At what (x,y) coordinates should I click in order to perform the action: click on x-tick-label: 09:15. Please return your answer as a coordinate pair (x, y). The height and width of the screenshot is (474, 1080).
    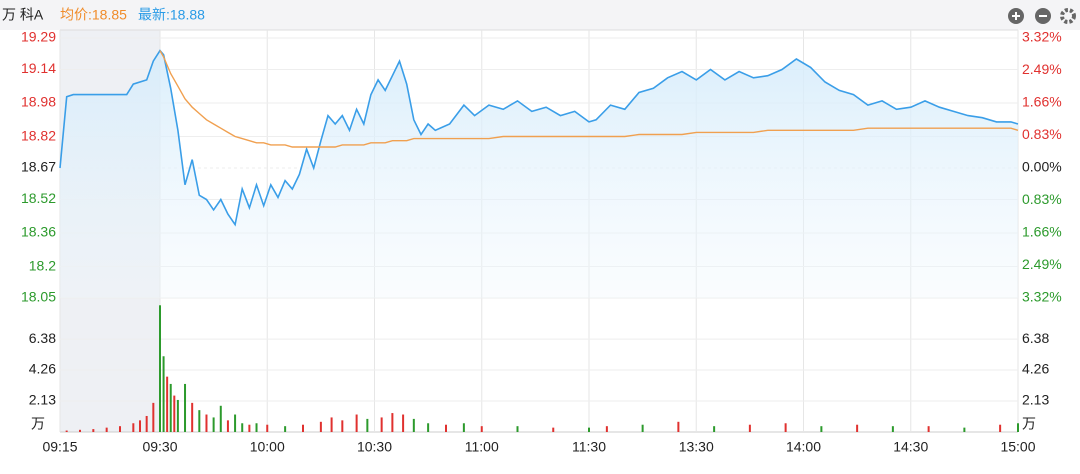
    Looking at the image, I should click on (59, 447).